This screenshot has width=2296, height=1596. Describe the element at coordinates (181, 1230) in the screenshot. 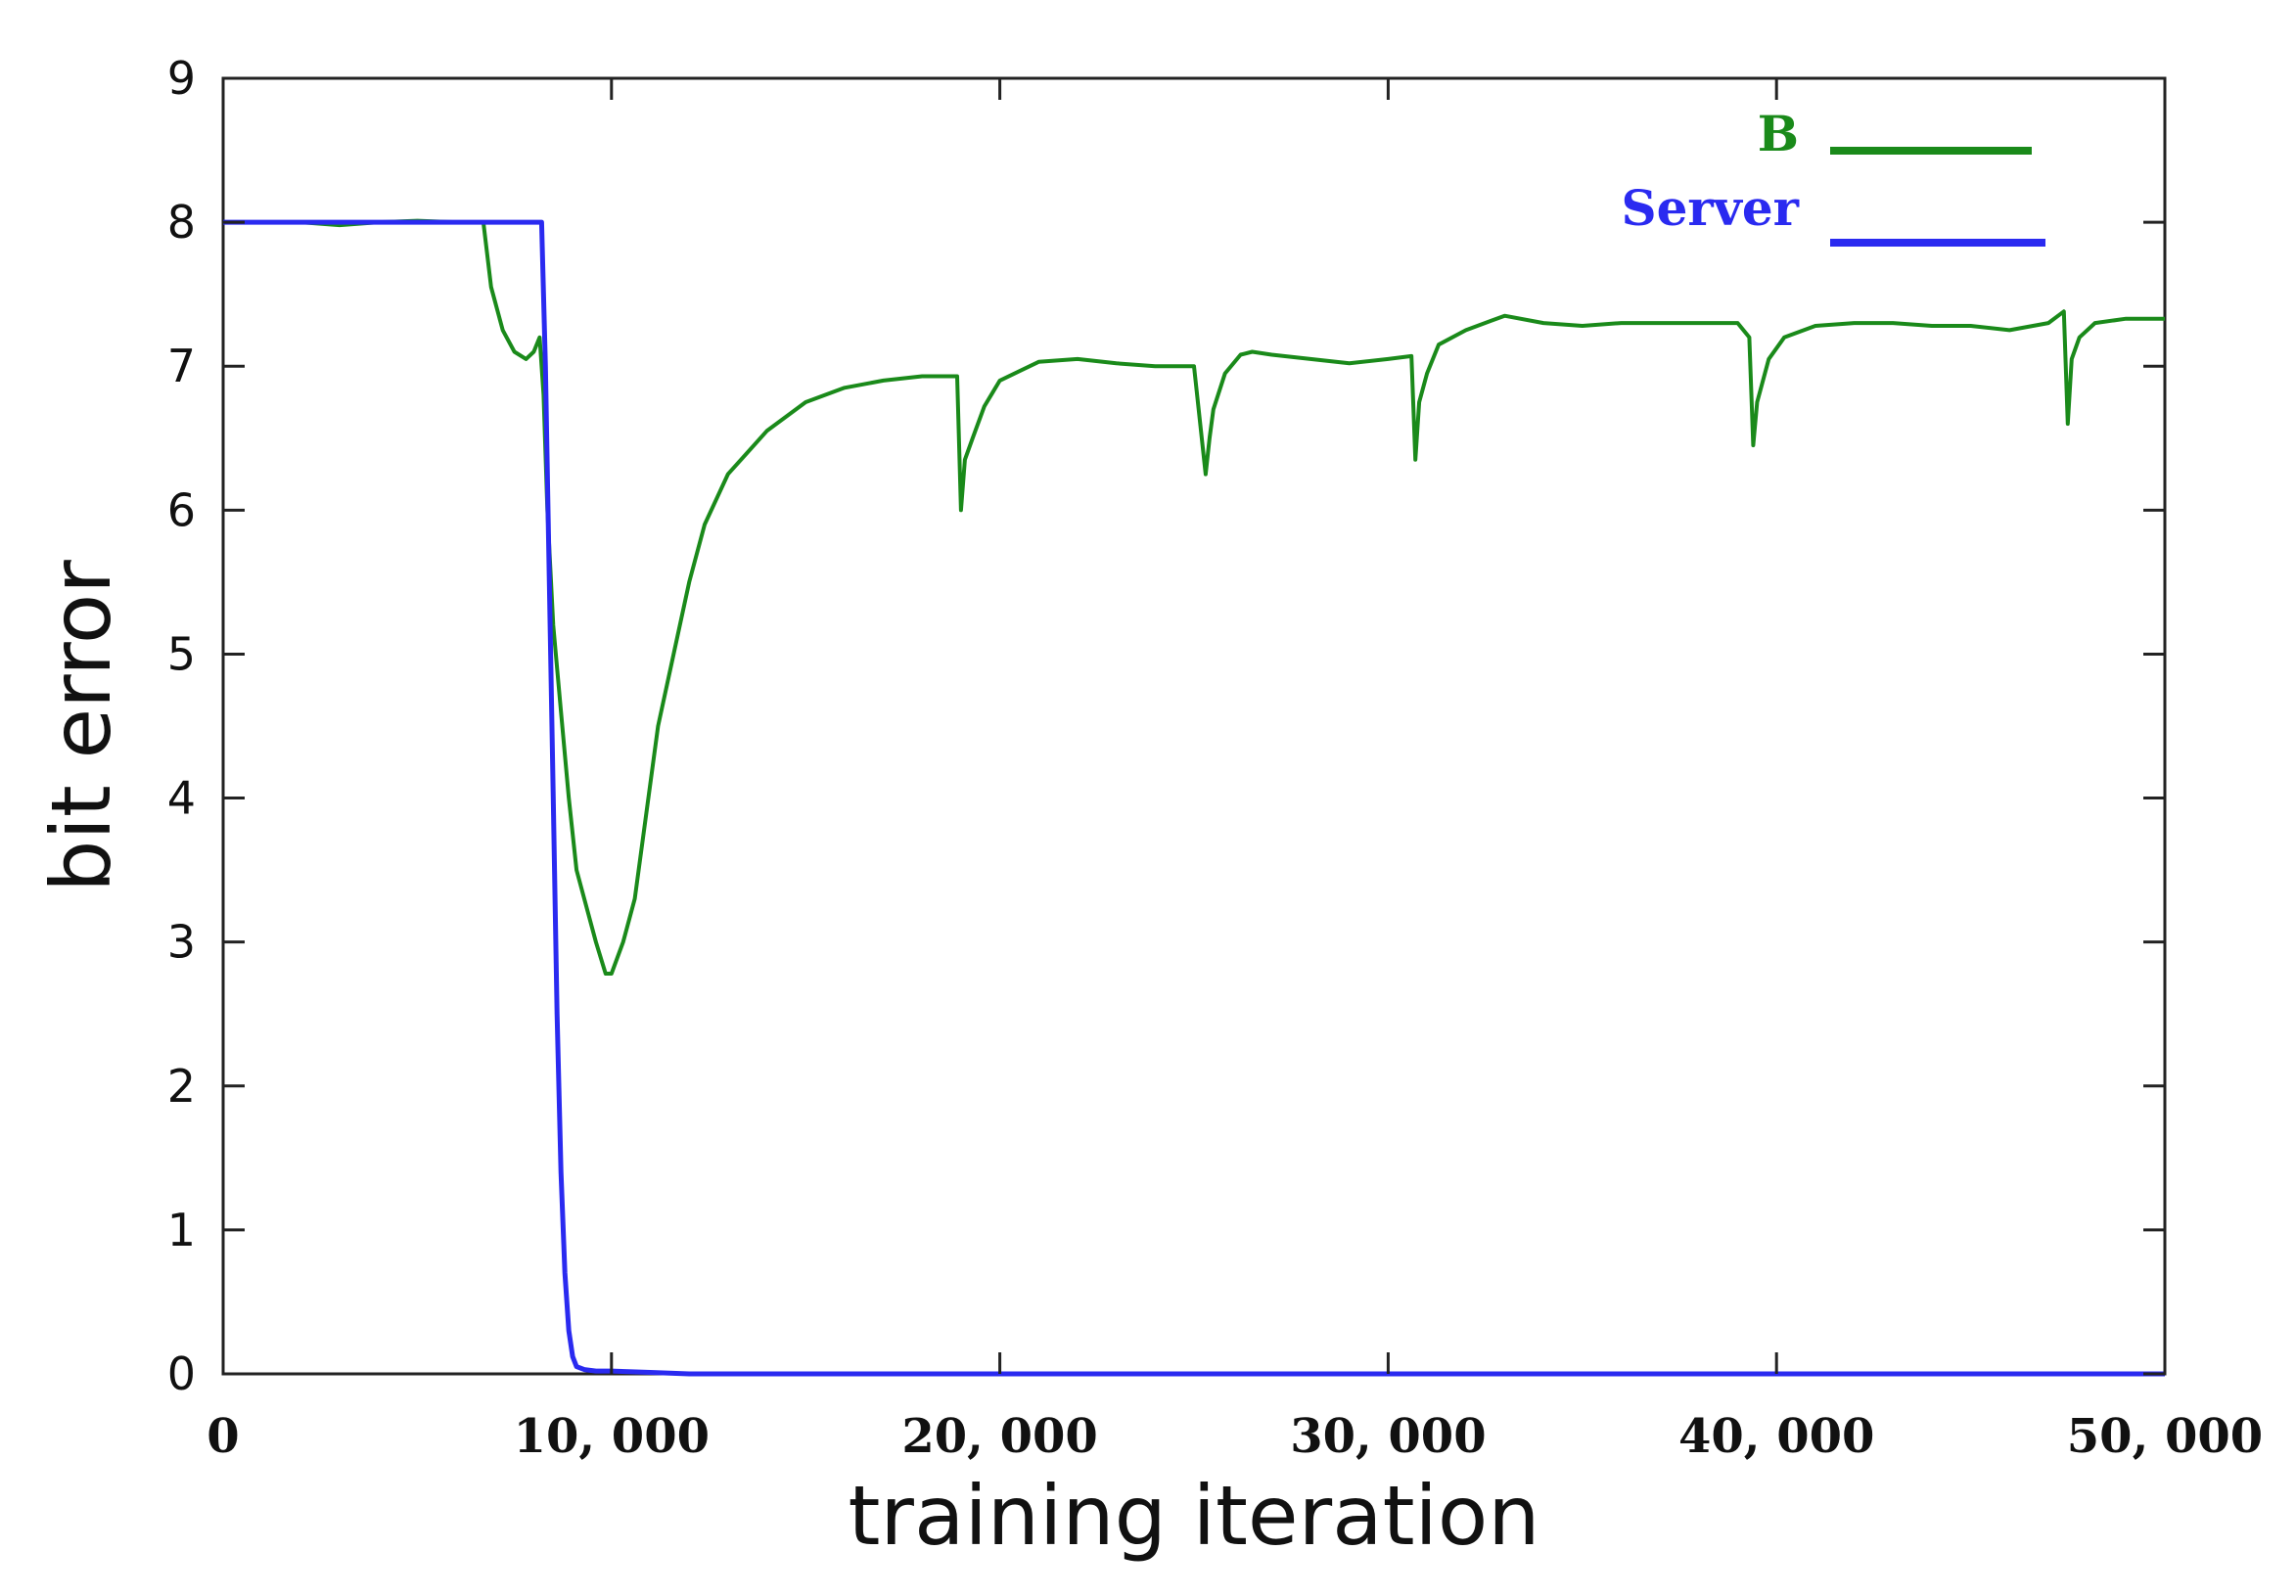

I see `y-tick-label: 1` at that location.